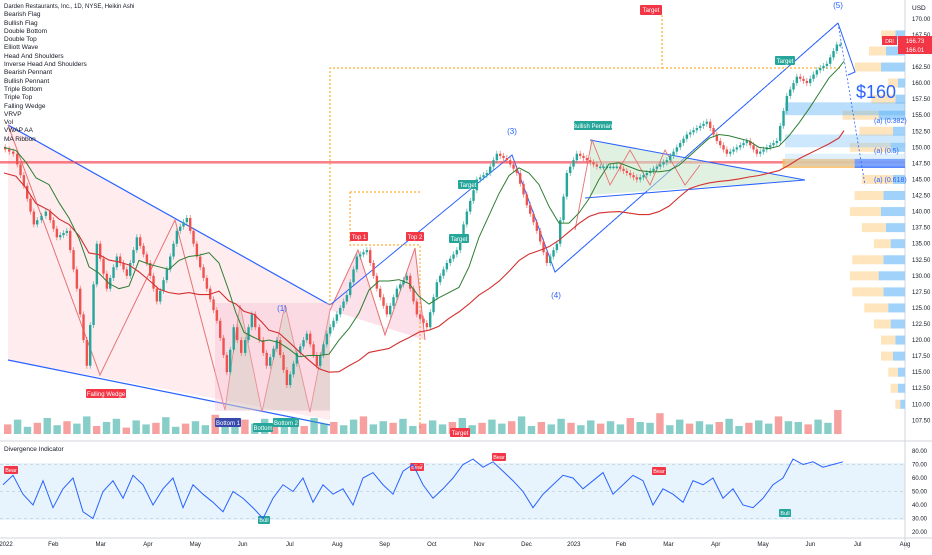 The height and width of the screenshot is (555, 932). What do you see at coordinates (468, 184) in the screenshot?
I see `target-badge-2: Target` at bounding box center [468, 184].